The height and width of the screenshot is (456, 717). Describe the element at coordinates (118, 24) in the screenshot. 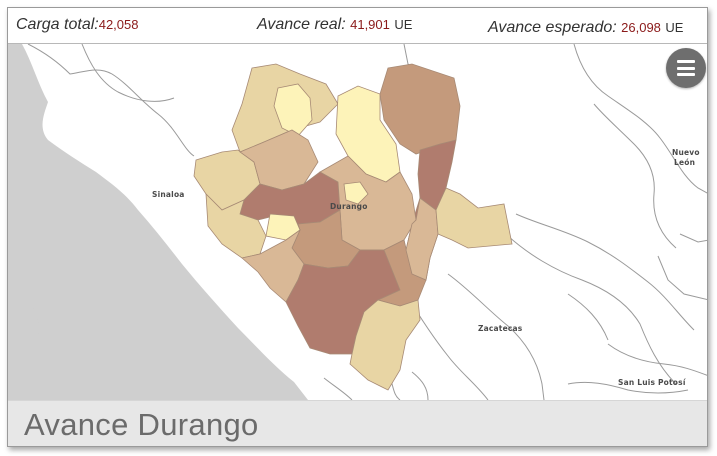

I see `carga-total-value: 42,058` at that location.